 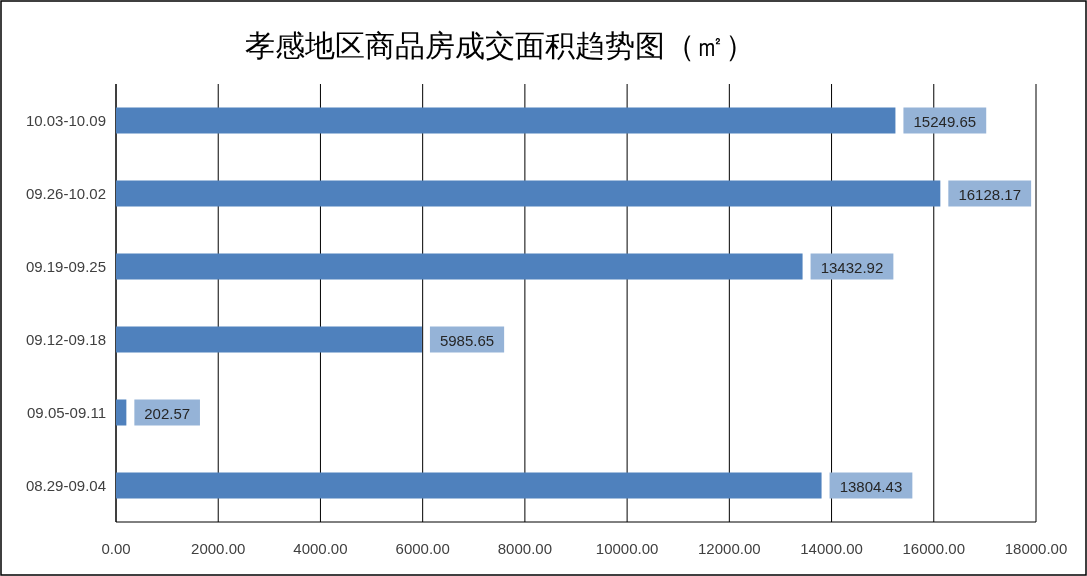 I want to click on label: 16128.17, so click(x=990, y=193).